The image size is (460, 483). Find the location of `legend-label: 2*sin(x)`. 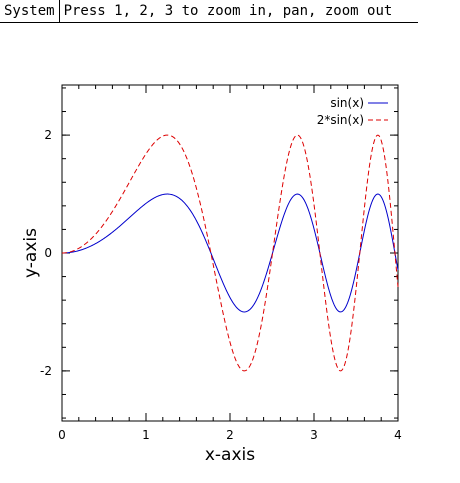

legend-label: 2*sin(x) is located at coordinates (340, 120).